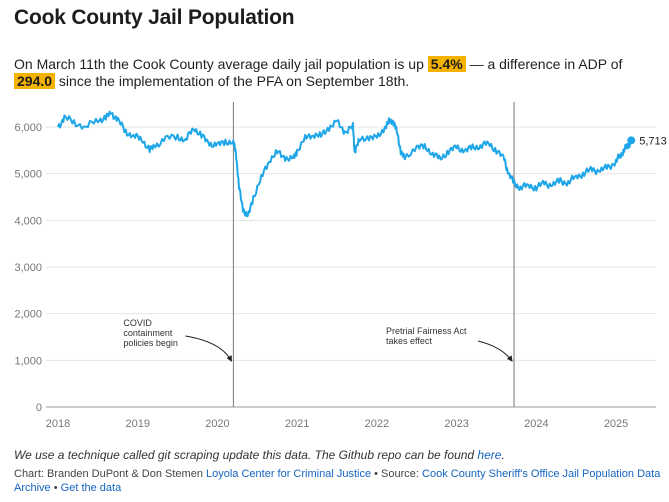 Image resolution: width=669 pixels, height=502 pixels. I want to click on annotation-label: takes effect, so click(409, 341).